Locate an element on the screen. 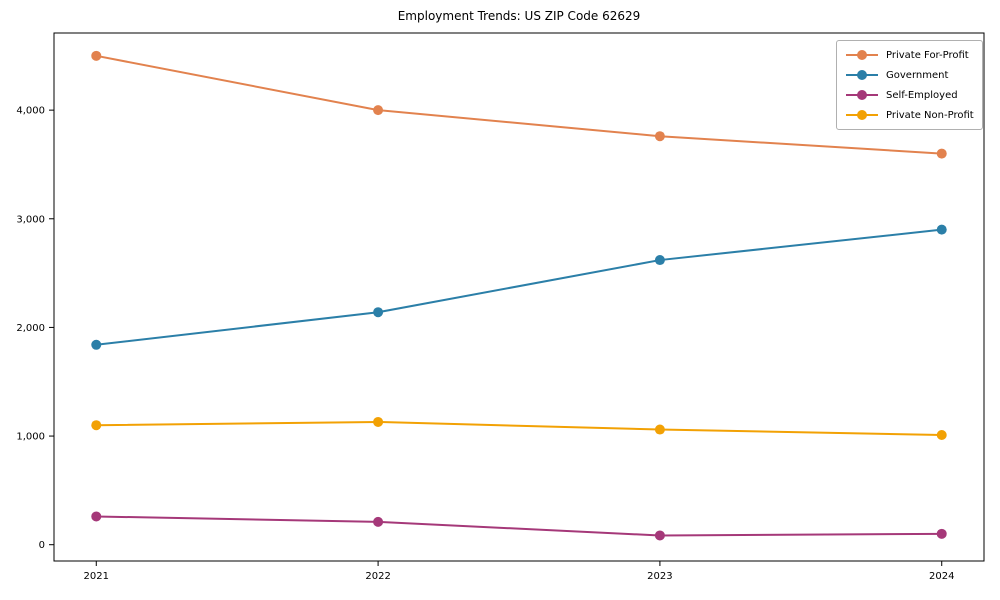 This screenshot has width=1000, height=600. y-tick-label: 2,000 is located at coordinates (30, 328).